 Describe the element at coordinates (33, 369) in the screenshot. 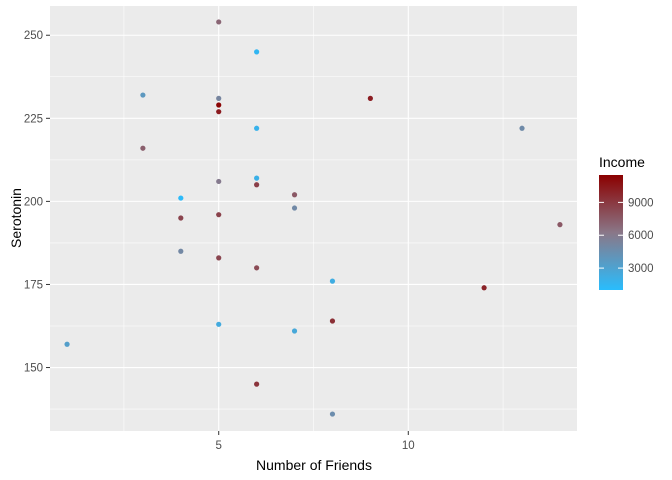

I see `y-tick-label-0: 150` at that location.